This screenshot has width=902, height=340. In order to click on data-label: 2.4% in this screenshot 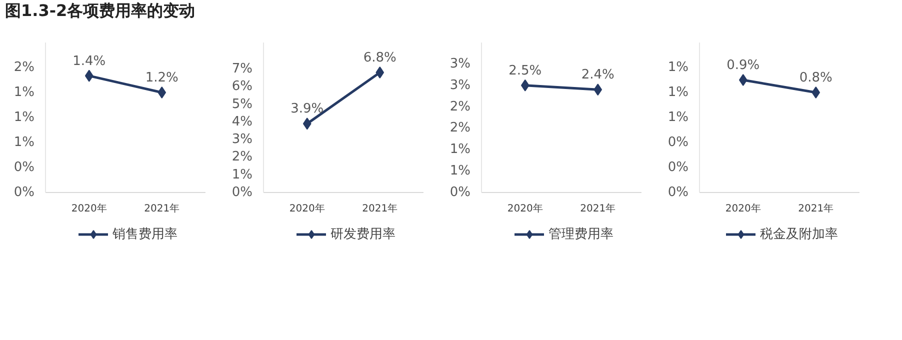, I will do `click(597, 75)`.